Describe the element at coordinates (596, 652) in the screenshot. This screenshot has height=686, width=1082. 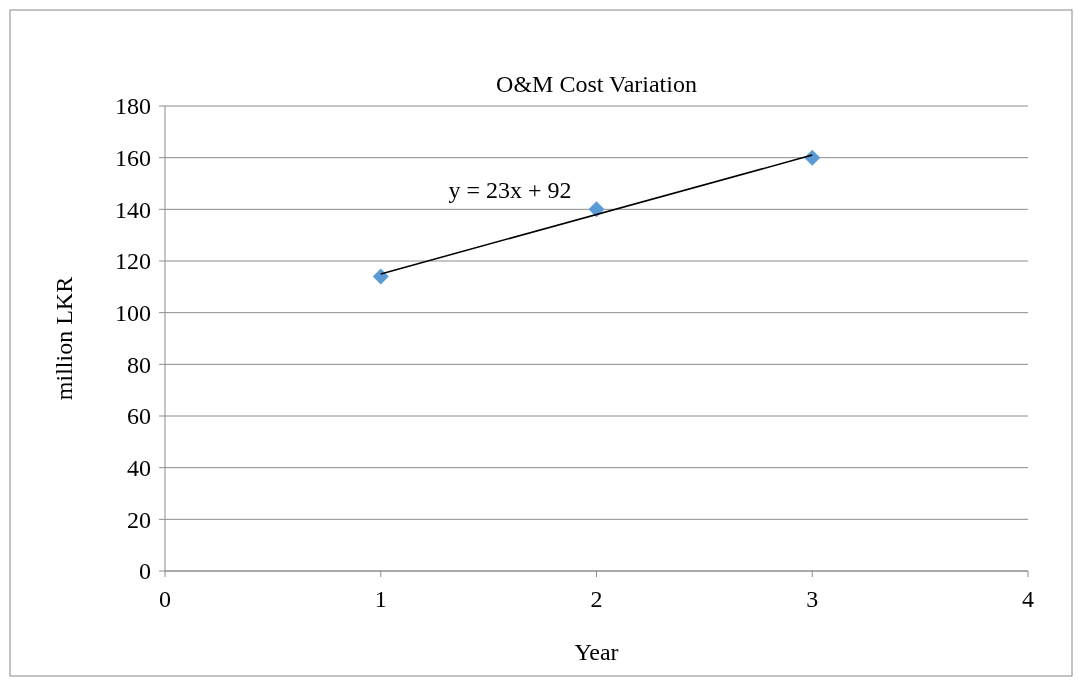
I see `x-axis-title: Year` at that location.